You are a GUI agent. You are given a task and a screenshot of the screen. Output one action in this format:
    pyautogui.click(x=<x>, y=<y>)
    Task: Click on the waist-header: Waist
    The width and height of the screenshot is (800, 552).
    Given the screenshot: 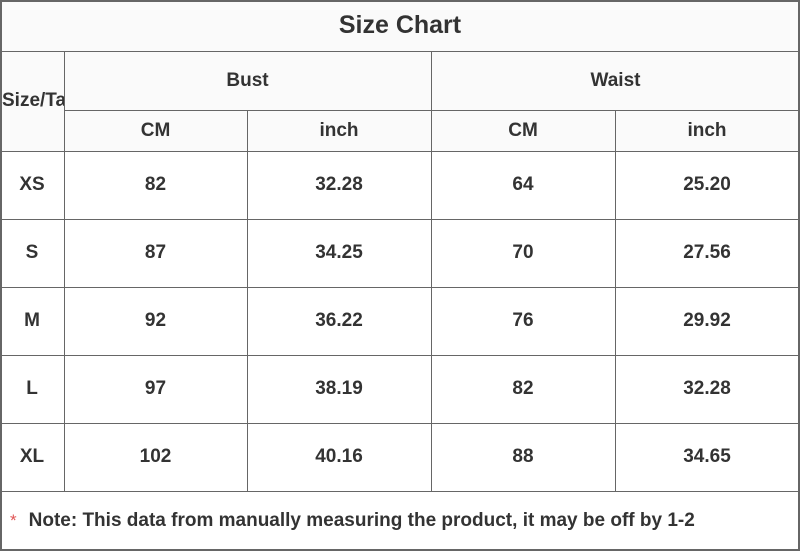 What is the action you would take?
    pyautogui.click(x=615, y=80)
    